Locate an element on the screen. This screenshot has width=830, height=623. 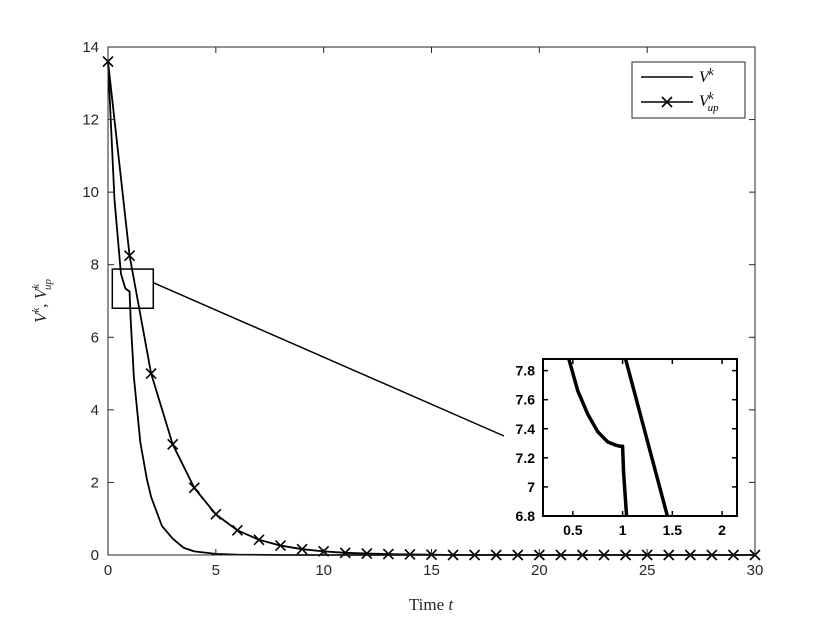
svg-text: Vk, Vkup is located at coordinates (42, 300).